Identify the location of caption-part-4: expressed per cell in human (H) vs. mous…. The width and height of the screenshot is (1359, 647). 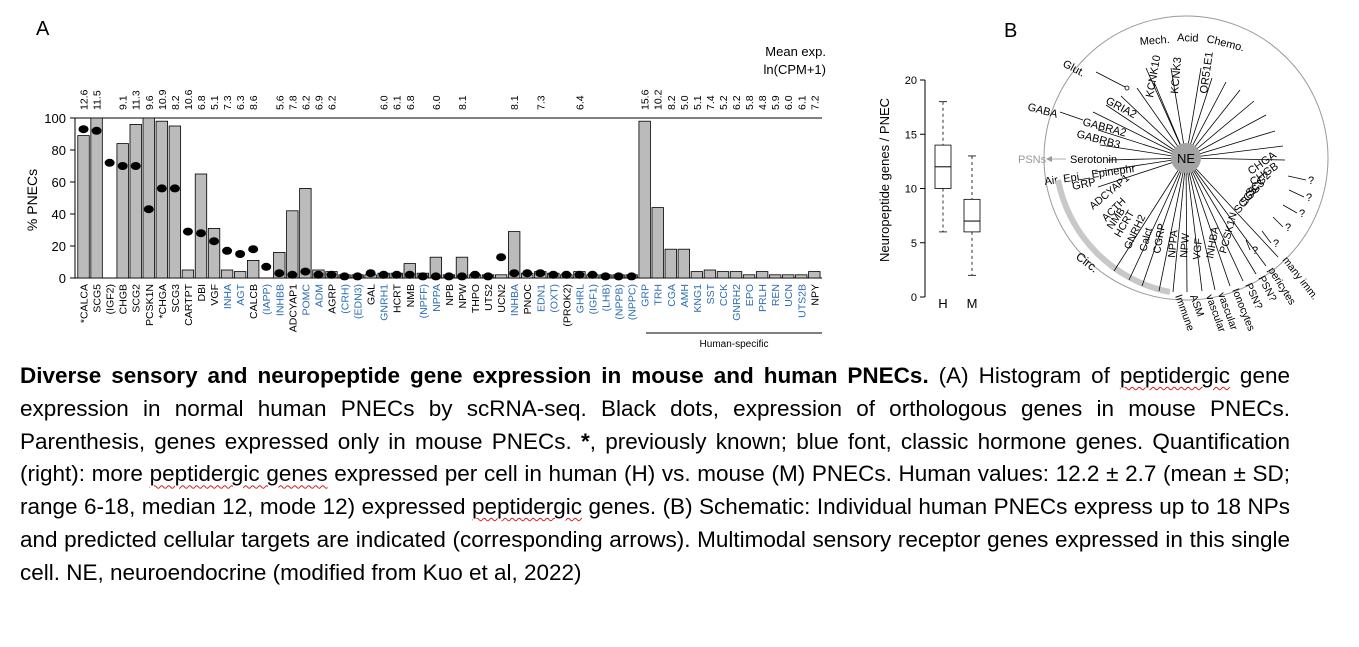
(655, 490).